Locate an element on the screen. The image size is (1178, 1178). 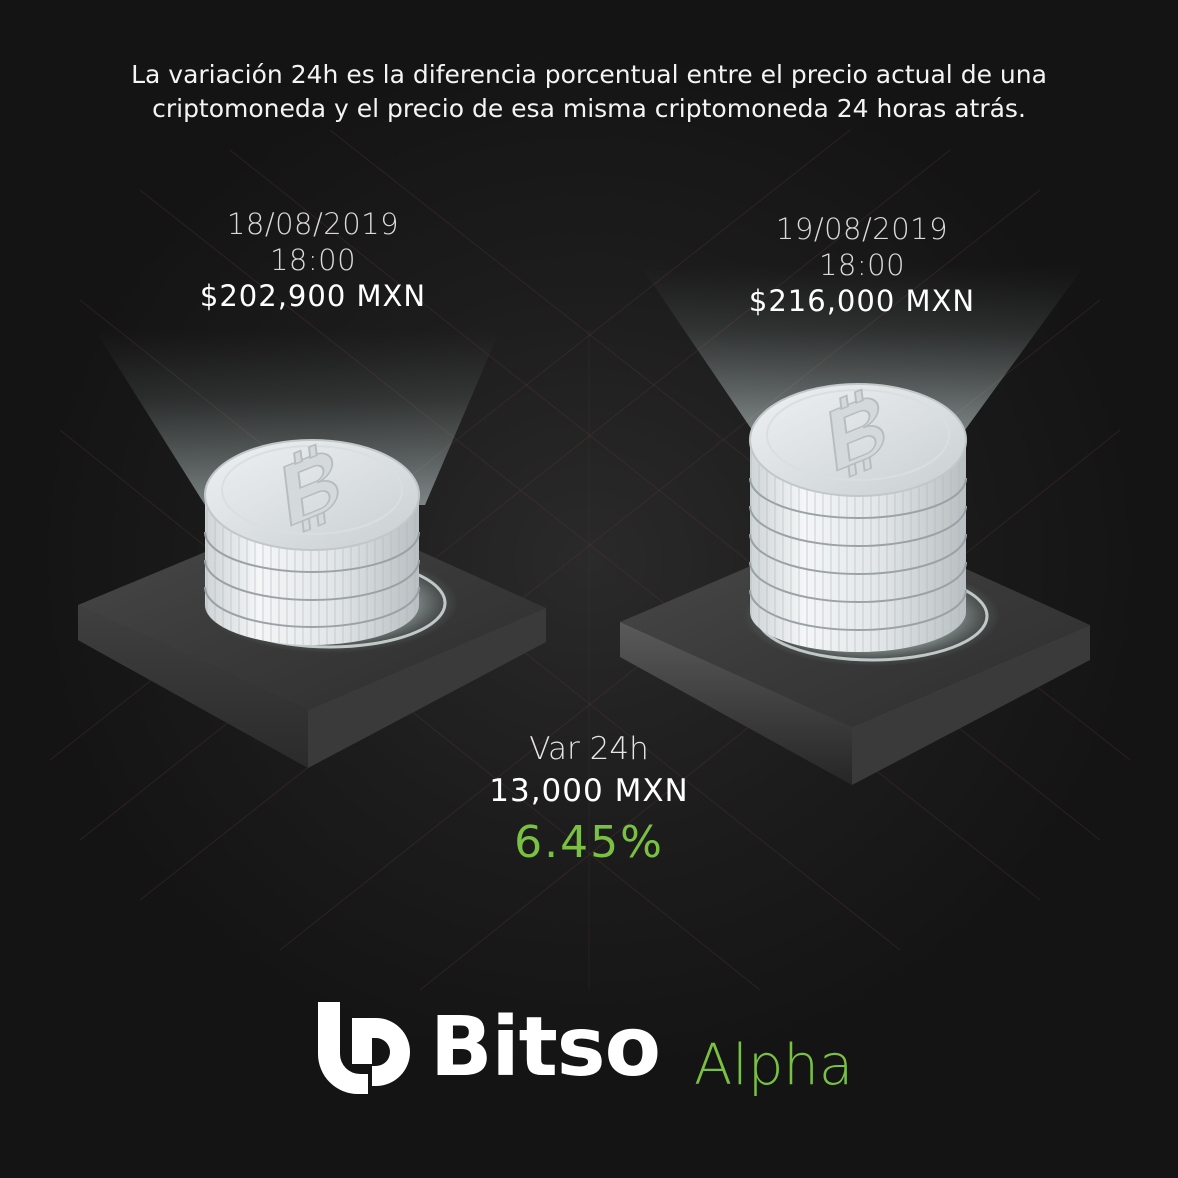
variation-info: Var 24h 13,000 MXN 6.45% is located at coordinates (589, 801).